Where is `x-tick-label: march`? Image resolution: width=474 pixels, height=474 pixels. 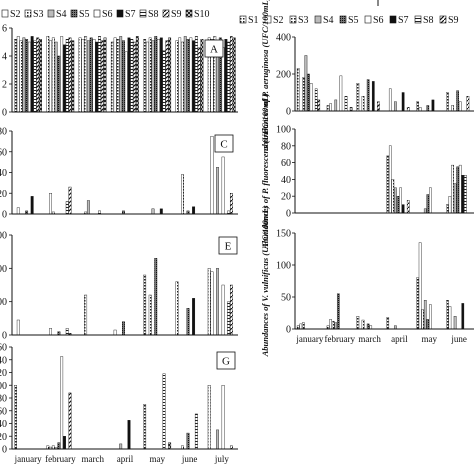 x-tick-label: march is located at coordinates (369, 339).